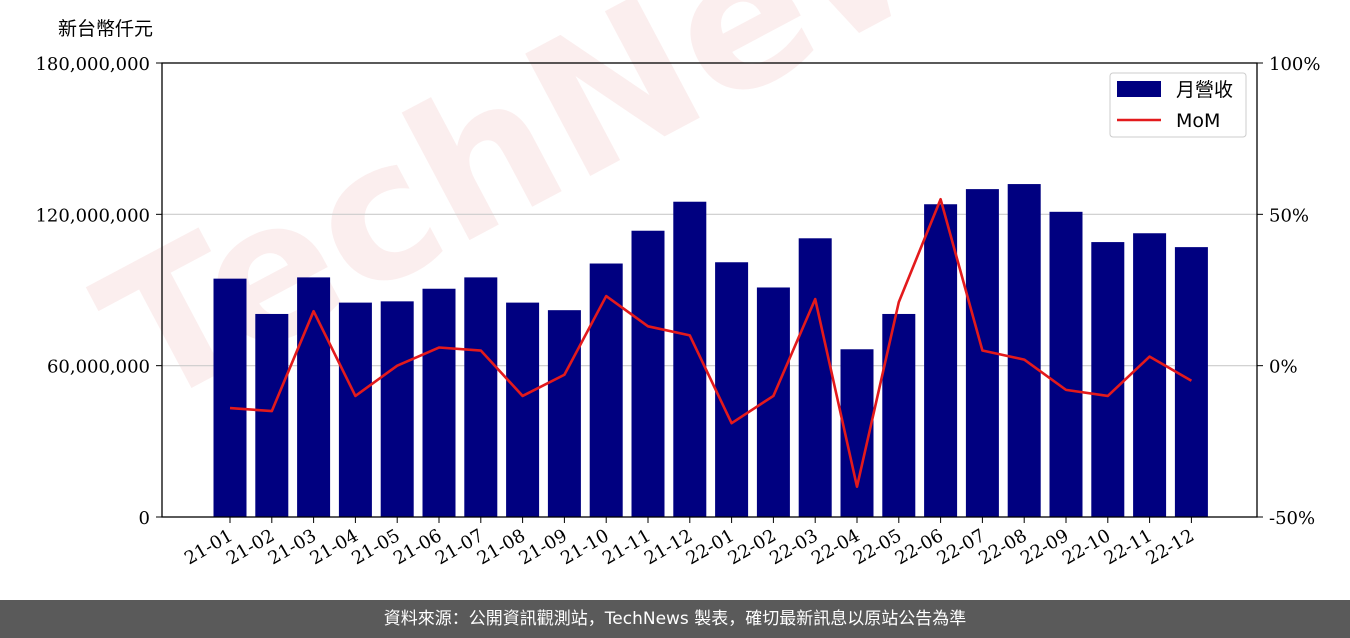  Describe the element at coordinates (1204, 90) in the screenshot. I see `legend-label-bar: 月營收` at that location.